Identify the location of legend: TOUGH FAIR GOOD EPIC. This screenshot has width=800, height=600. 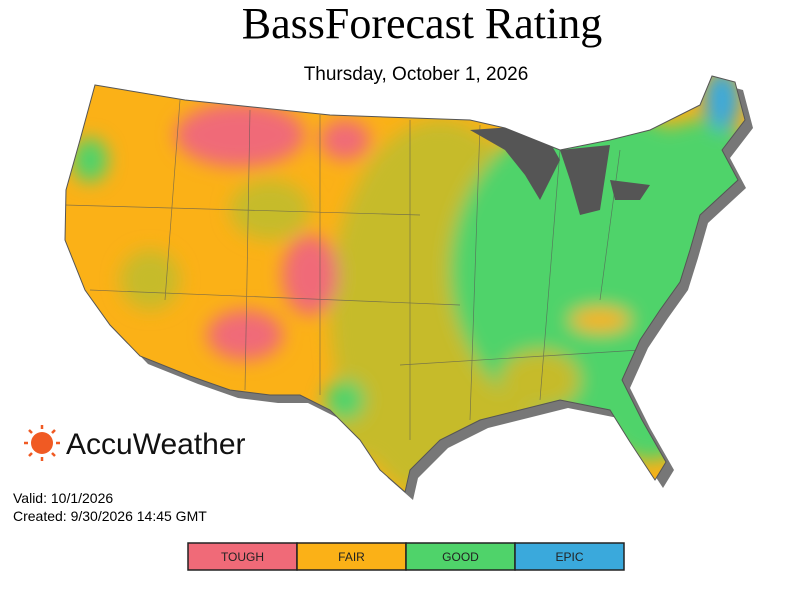
(406, 556).